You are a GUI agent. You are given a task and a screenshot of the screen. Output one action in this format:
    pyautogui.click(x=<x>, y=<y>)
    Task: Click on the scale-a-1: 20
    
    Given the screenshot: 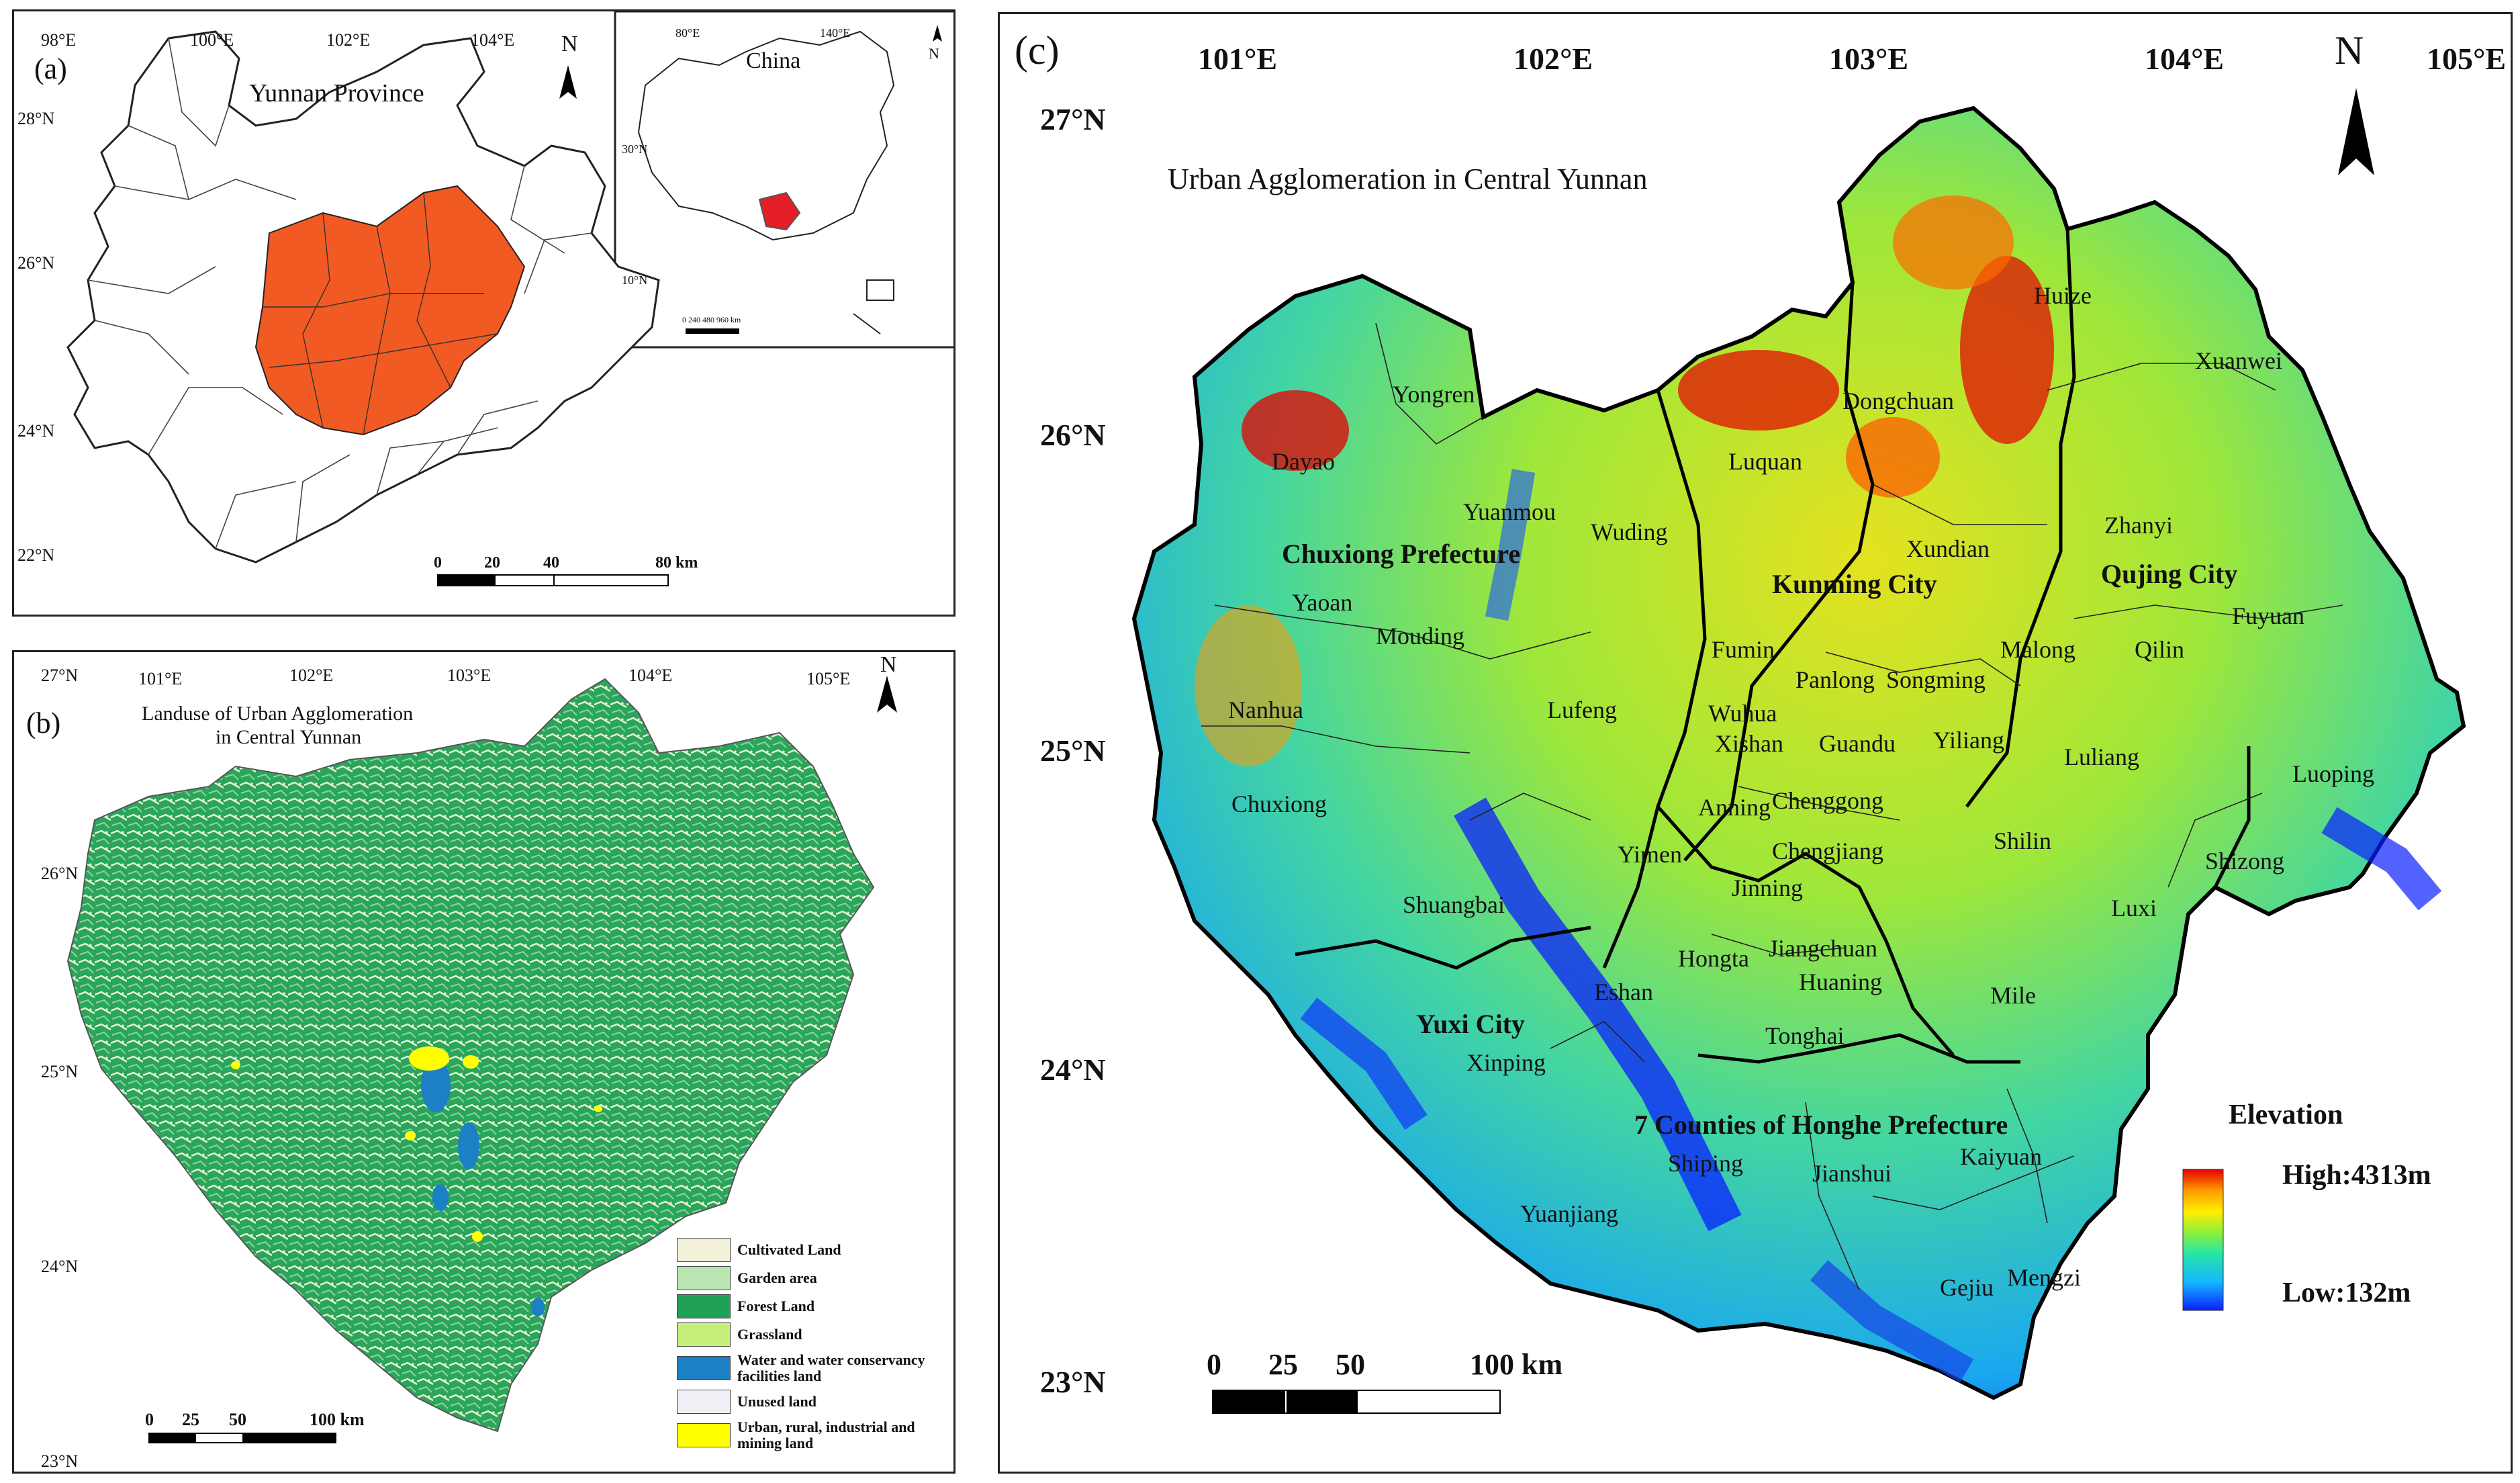 What is the action you would take?
    pyautogui.click(x=492, y=563)
    